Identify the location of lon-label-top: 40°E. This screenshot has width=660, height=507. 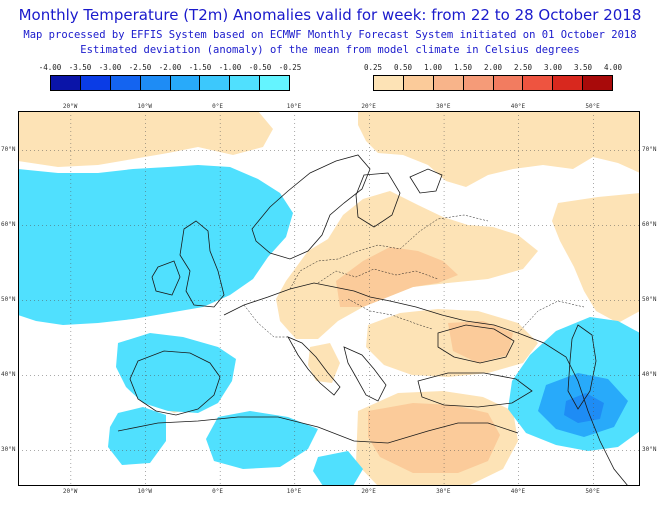
(518, 106).